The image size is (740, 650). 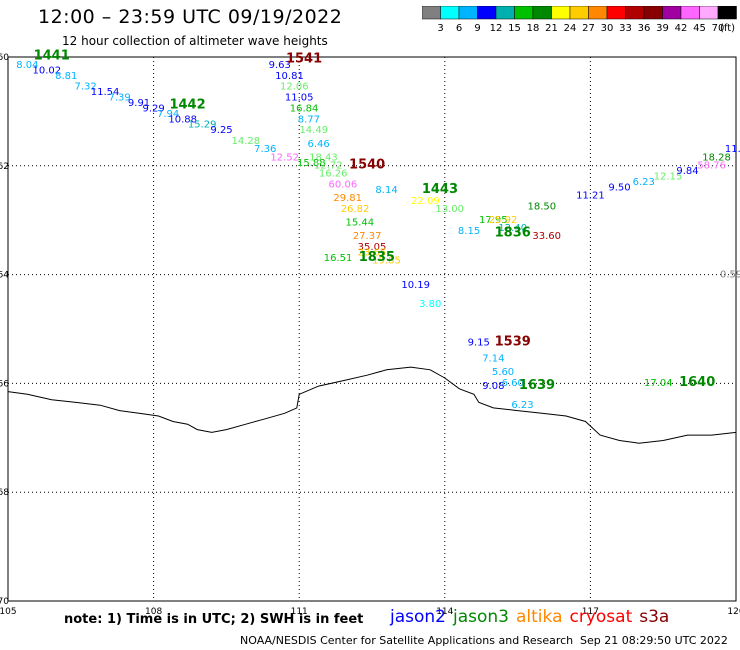 What do you see at coordinates (372, 253) in the screenshot?
I see `wave-height-point: 23.65` at bounding box center [372, 253].